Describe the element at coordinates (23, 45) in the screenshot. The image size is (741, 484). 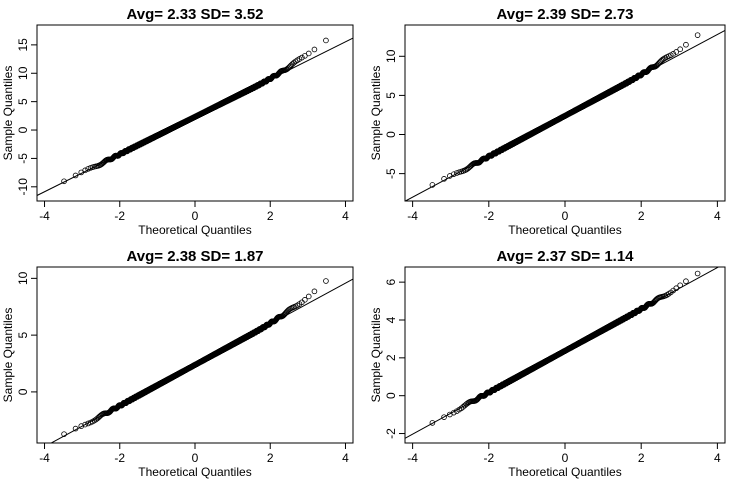
I see `y-tick-label: 15` at that location.